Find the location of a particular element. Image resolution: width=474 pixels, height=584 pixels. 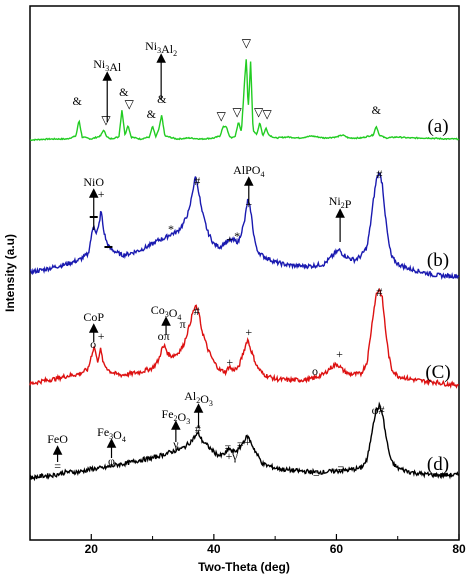

peak-marker: π is located at coordinates (183, 324).